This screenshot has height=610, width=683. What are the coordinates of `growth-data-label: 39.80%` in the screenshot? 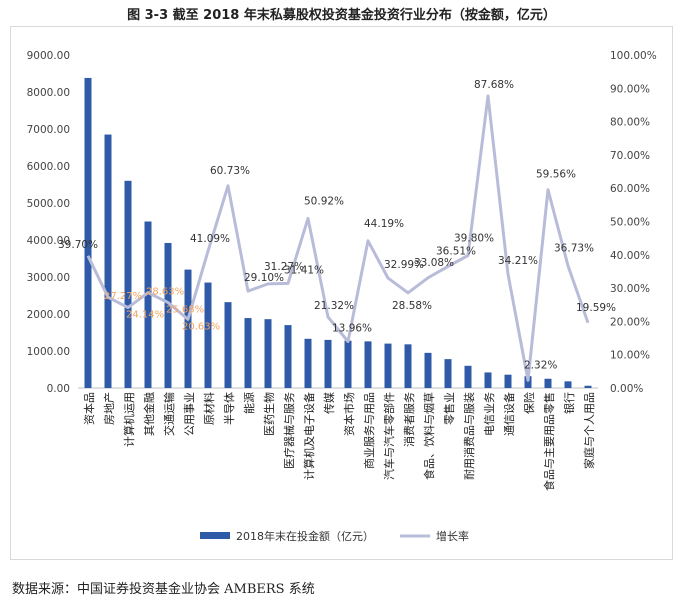 It's located at (474, 238).